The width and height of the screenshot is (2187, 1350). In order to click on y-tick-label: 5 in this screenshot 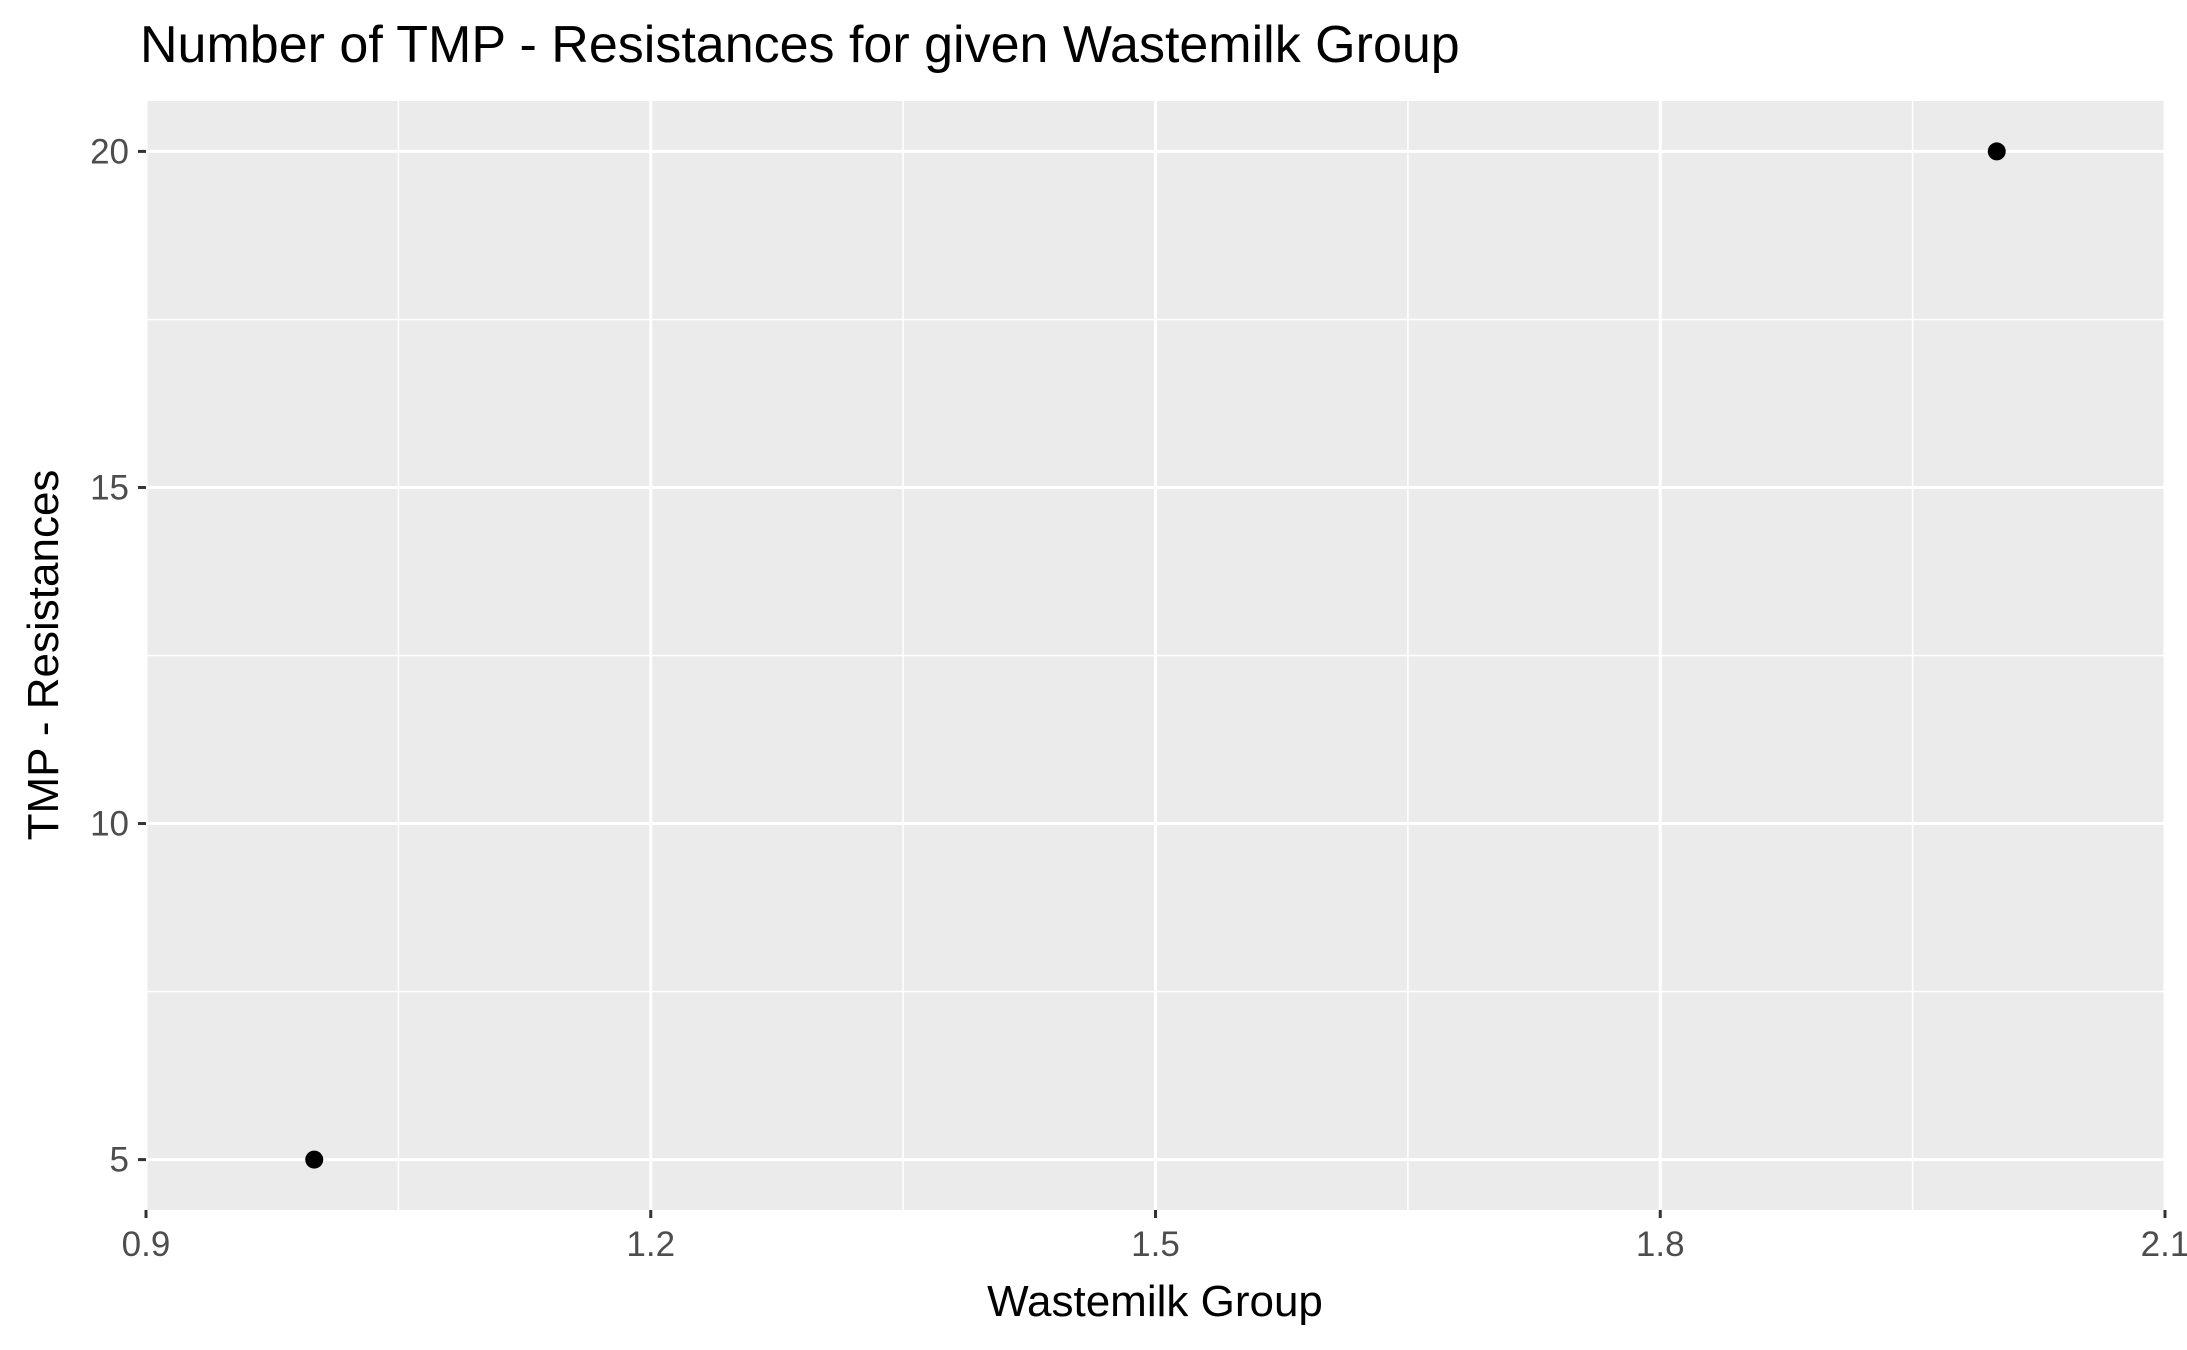, I will do `click(119, 1160)`.